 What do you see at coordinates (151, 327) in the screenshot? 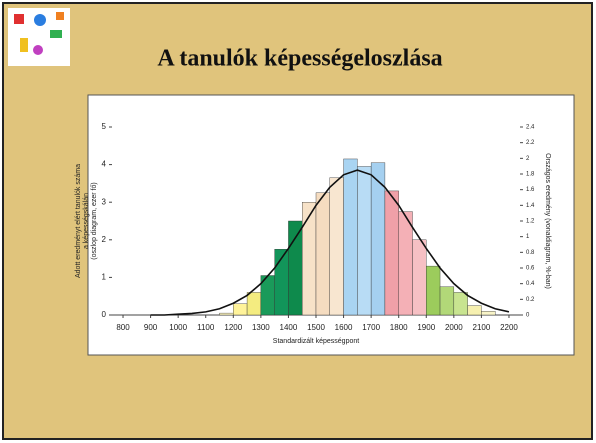
I see `x-tick-label: 900` at bounding box center [151, 327].